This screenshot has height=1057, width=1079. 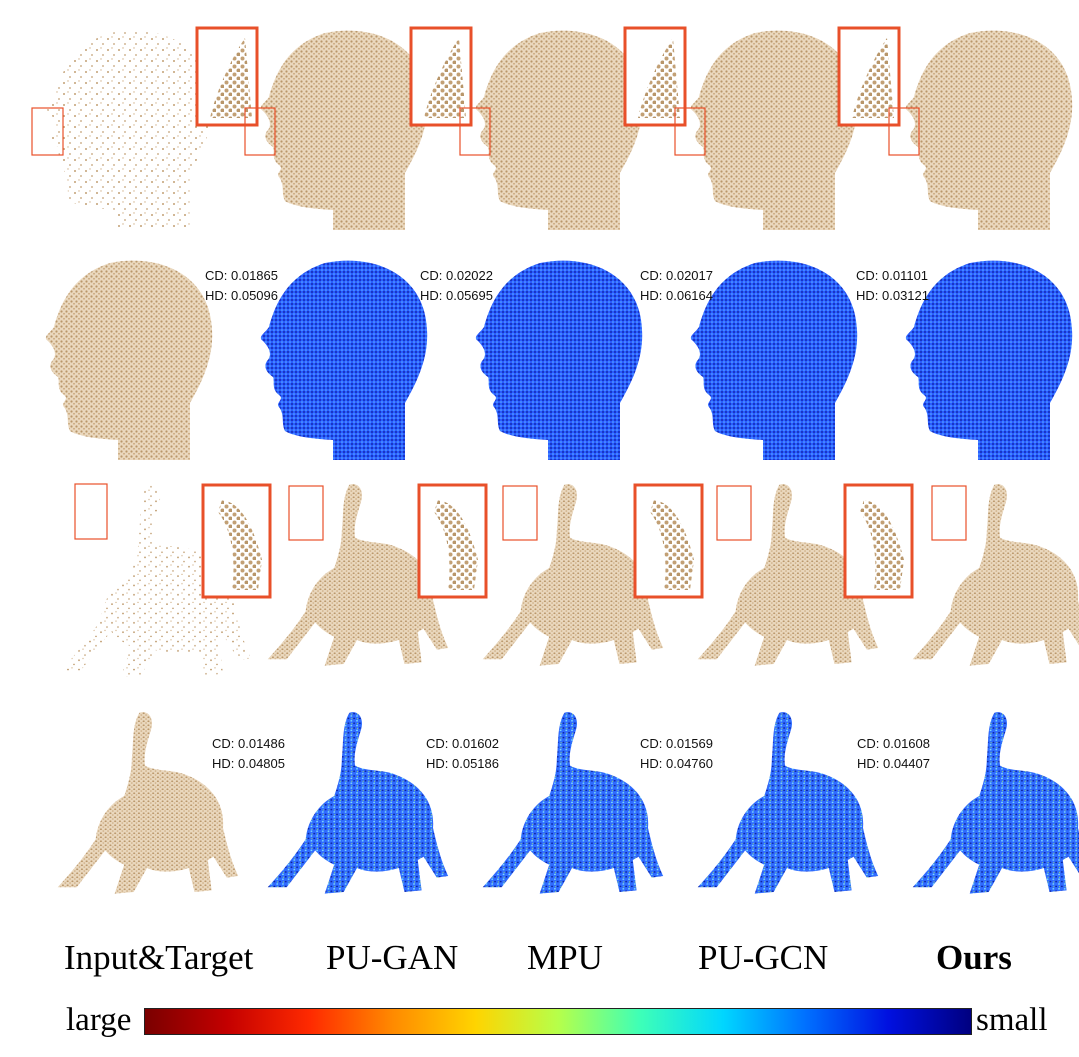 What do you see at coordinates (559, 130) in the screenshot?
I see `head-mpu` at bounding box center [559, 130].